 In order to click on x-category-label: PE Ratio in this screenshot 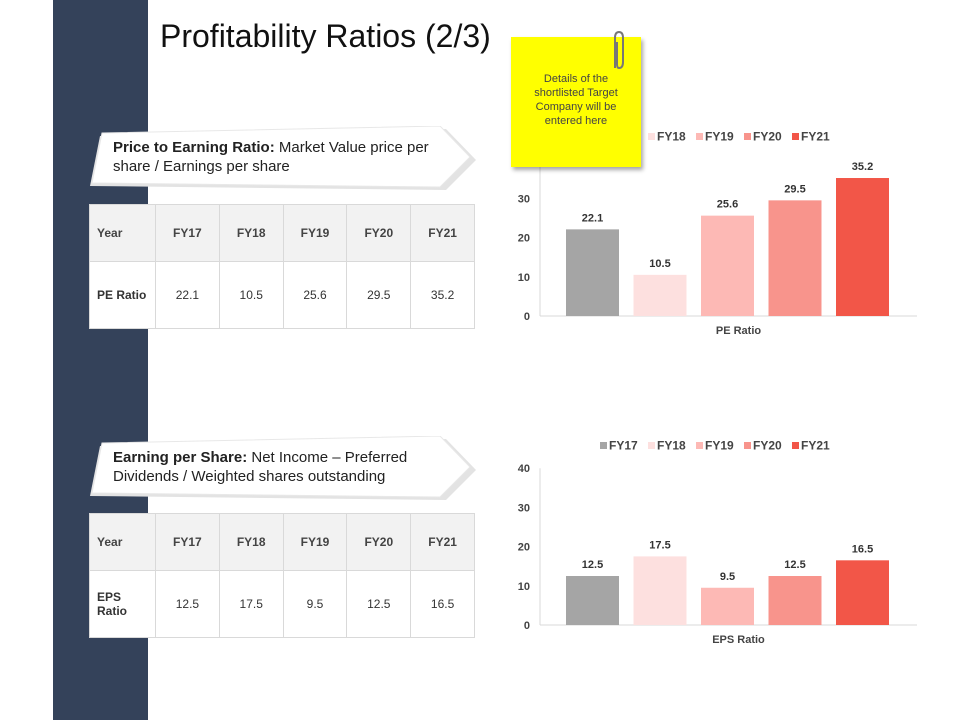, I will do `click(739, 331)`.